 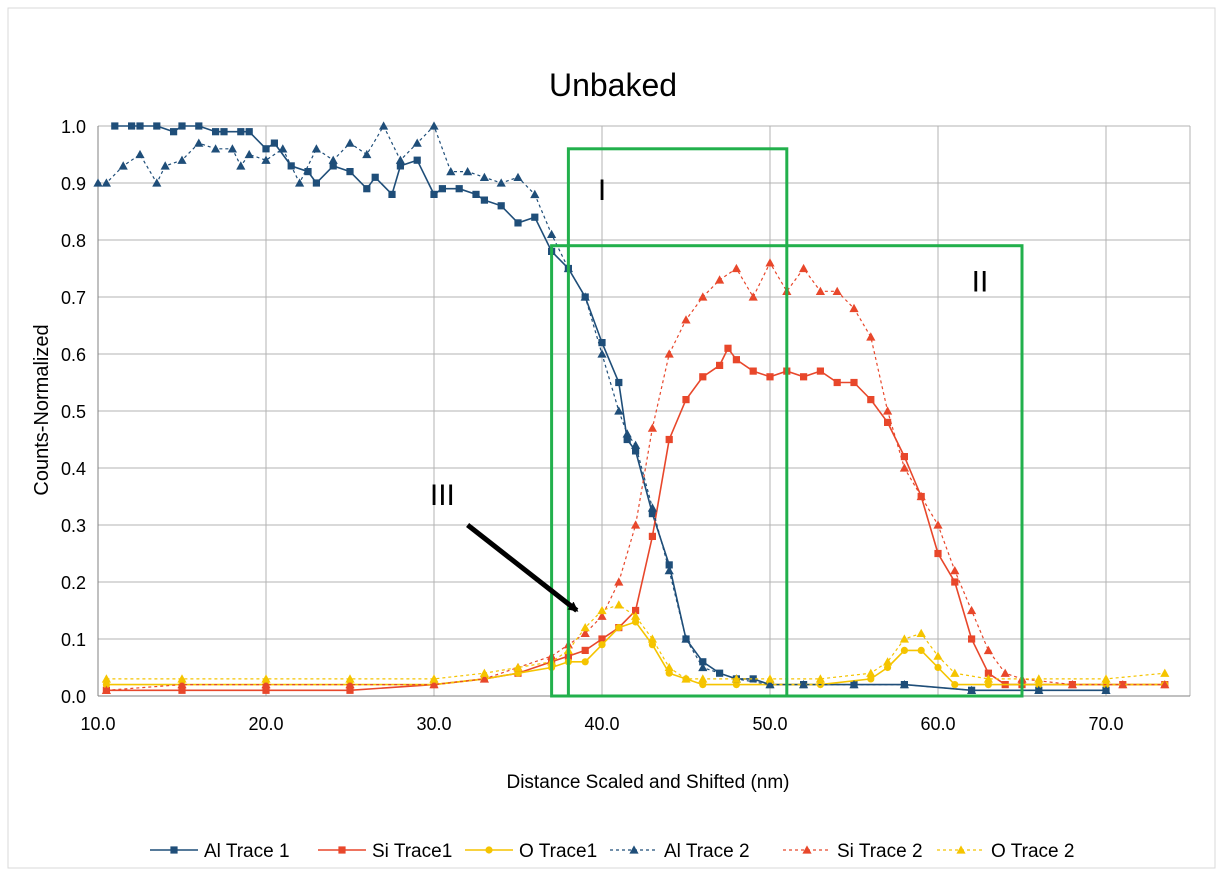 I want to click on x-tick-label: 40.0, so click(x=601, y=724).